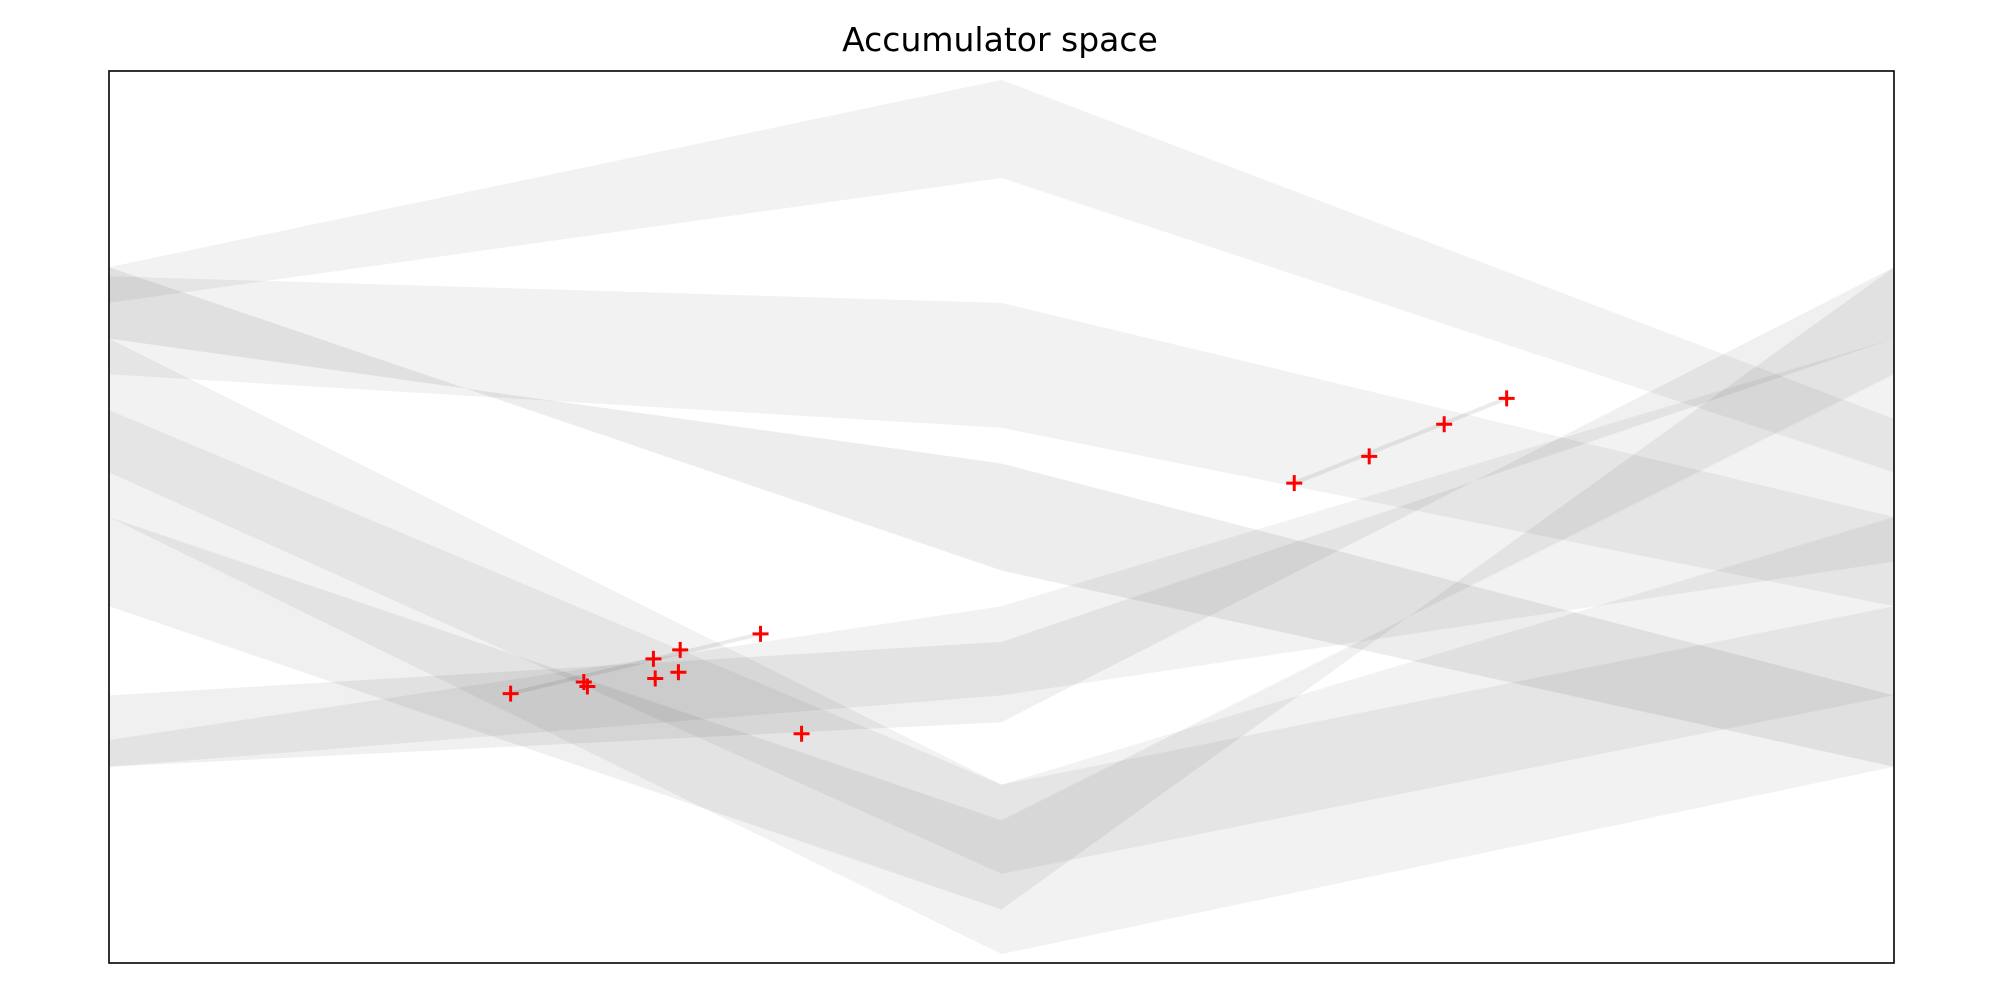  I want to click on chart-title: Accumulator space, so click(1000, 39).